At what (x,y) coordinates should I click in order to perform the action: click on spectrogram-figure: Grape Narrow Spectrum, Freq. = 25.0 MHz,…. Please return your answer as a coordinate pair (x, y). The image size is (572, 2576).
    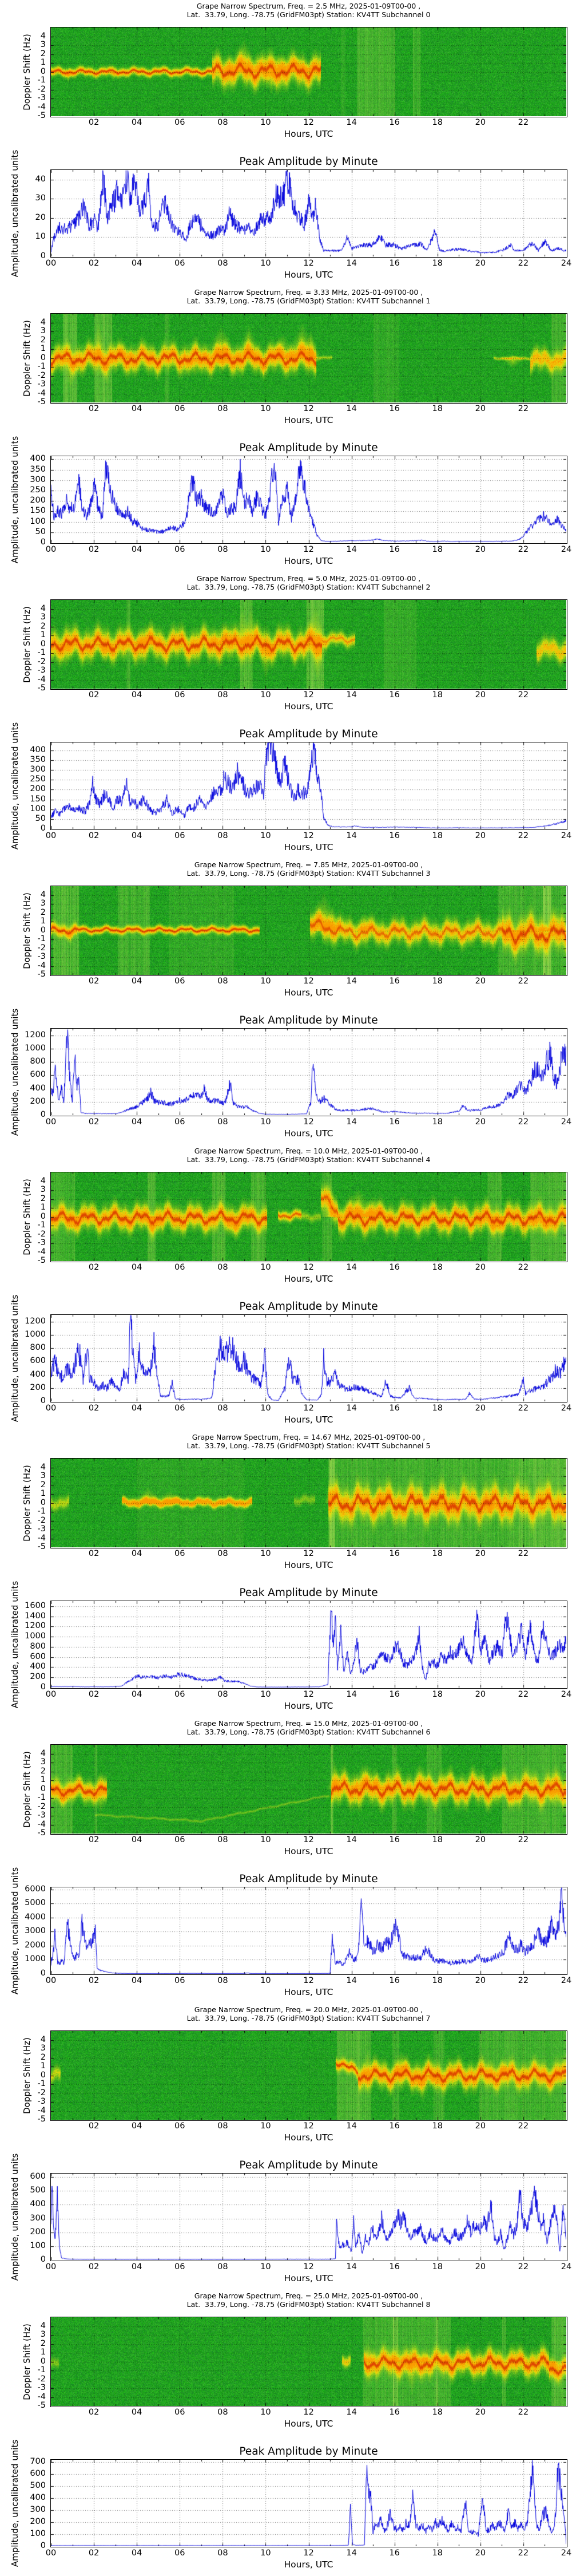
    Looking at the image, I should click on (286, 2361).